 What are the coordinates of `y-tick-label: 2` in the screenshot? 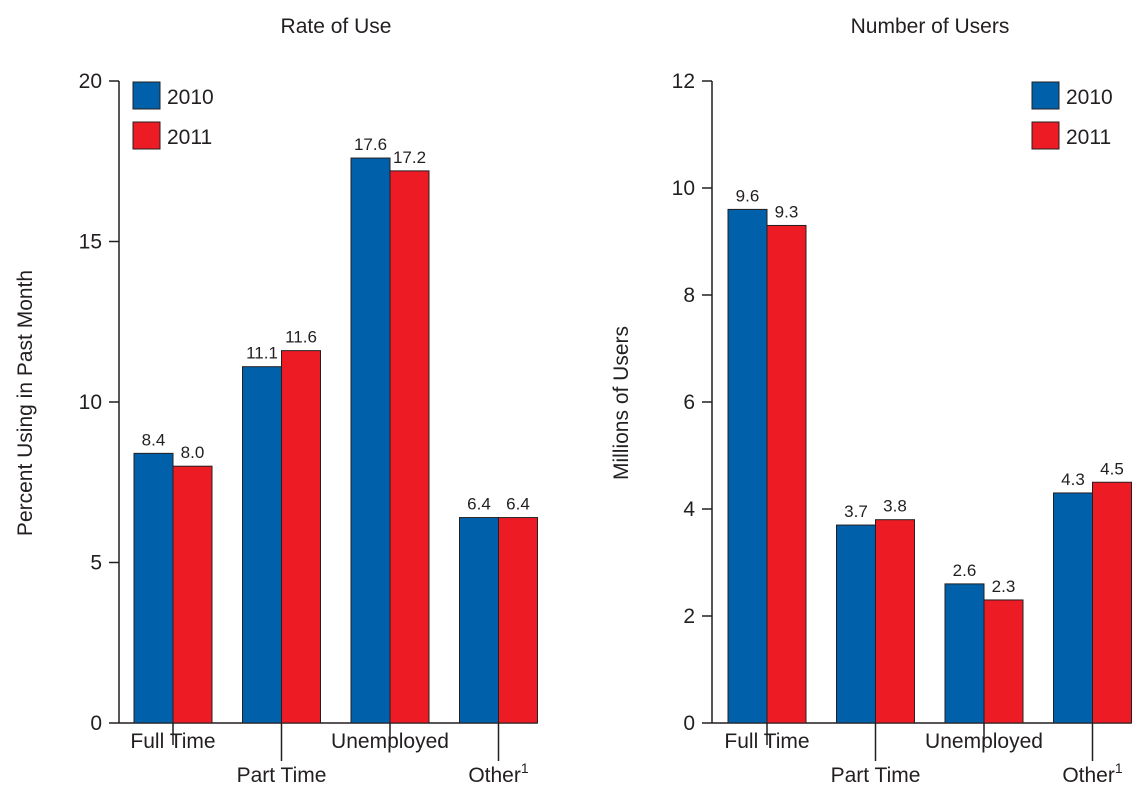 It's located at (689, 616).